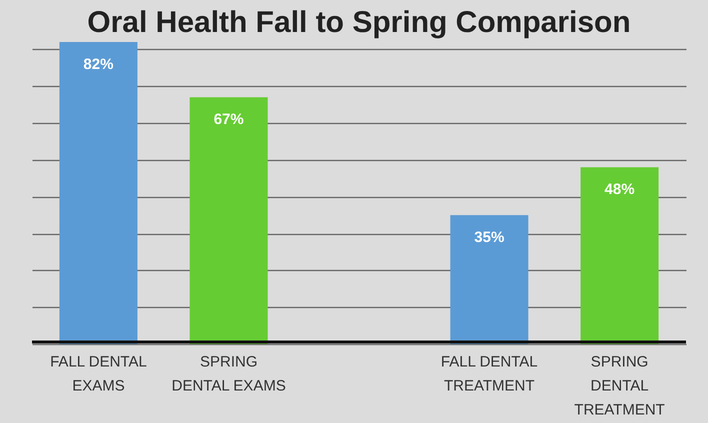 This screenshot has height=423, width=708. What do you see at coordinates (98, 374) in the screenshot?
I see `x-tick-label: FALL DENTAL EXAMS` at bounding box center [98, 374].